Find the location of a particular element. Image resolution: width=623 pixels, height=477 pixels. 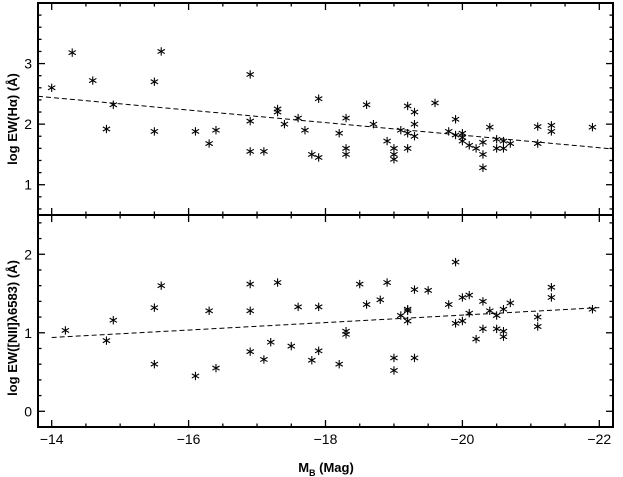

top-y-axis-label: log EW(Hα) (Å) is located at coordinates (12, 119).